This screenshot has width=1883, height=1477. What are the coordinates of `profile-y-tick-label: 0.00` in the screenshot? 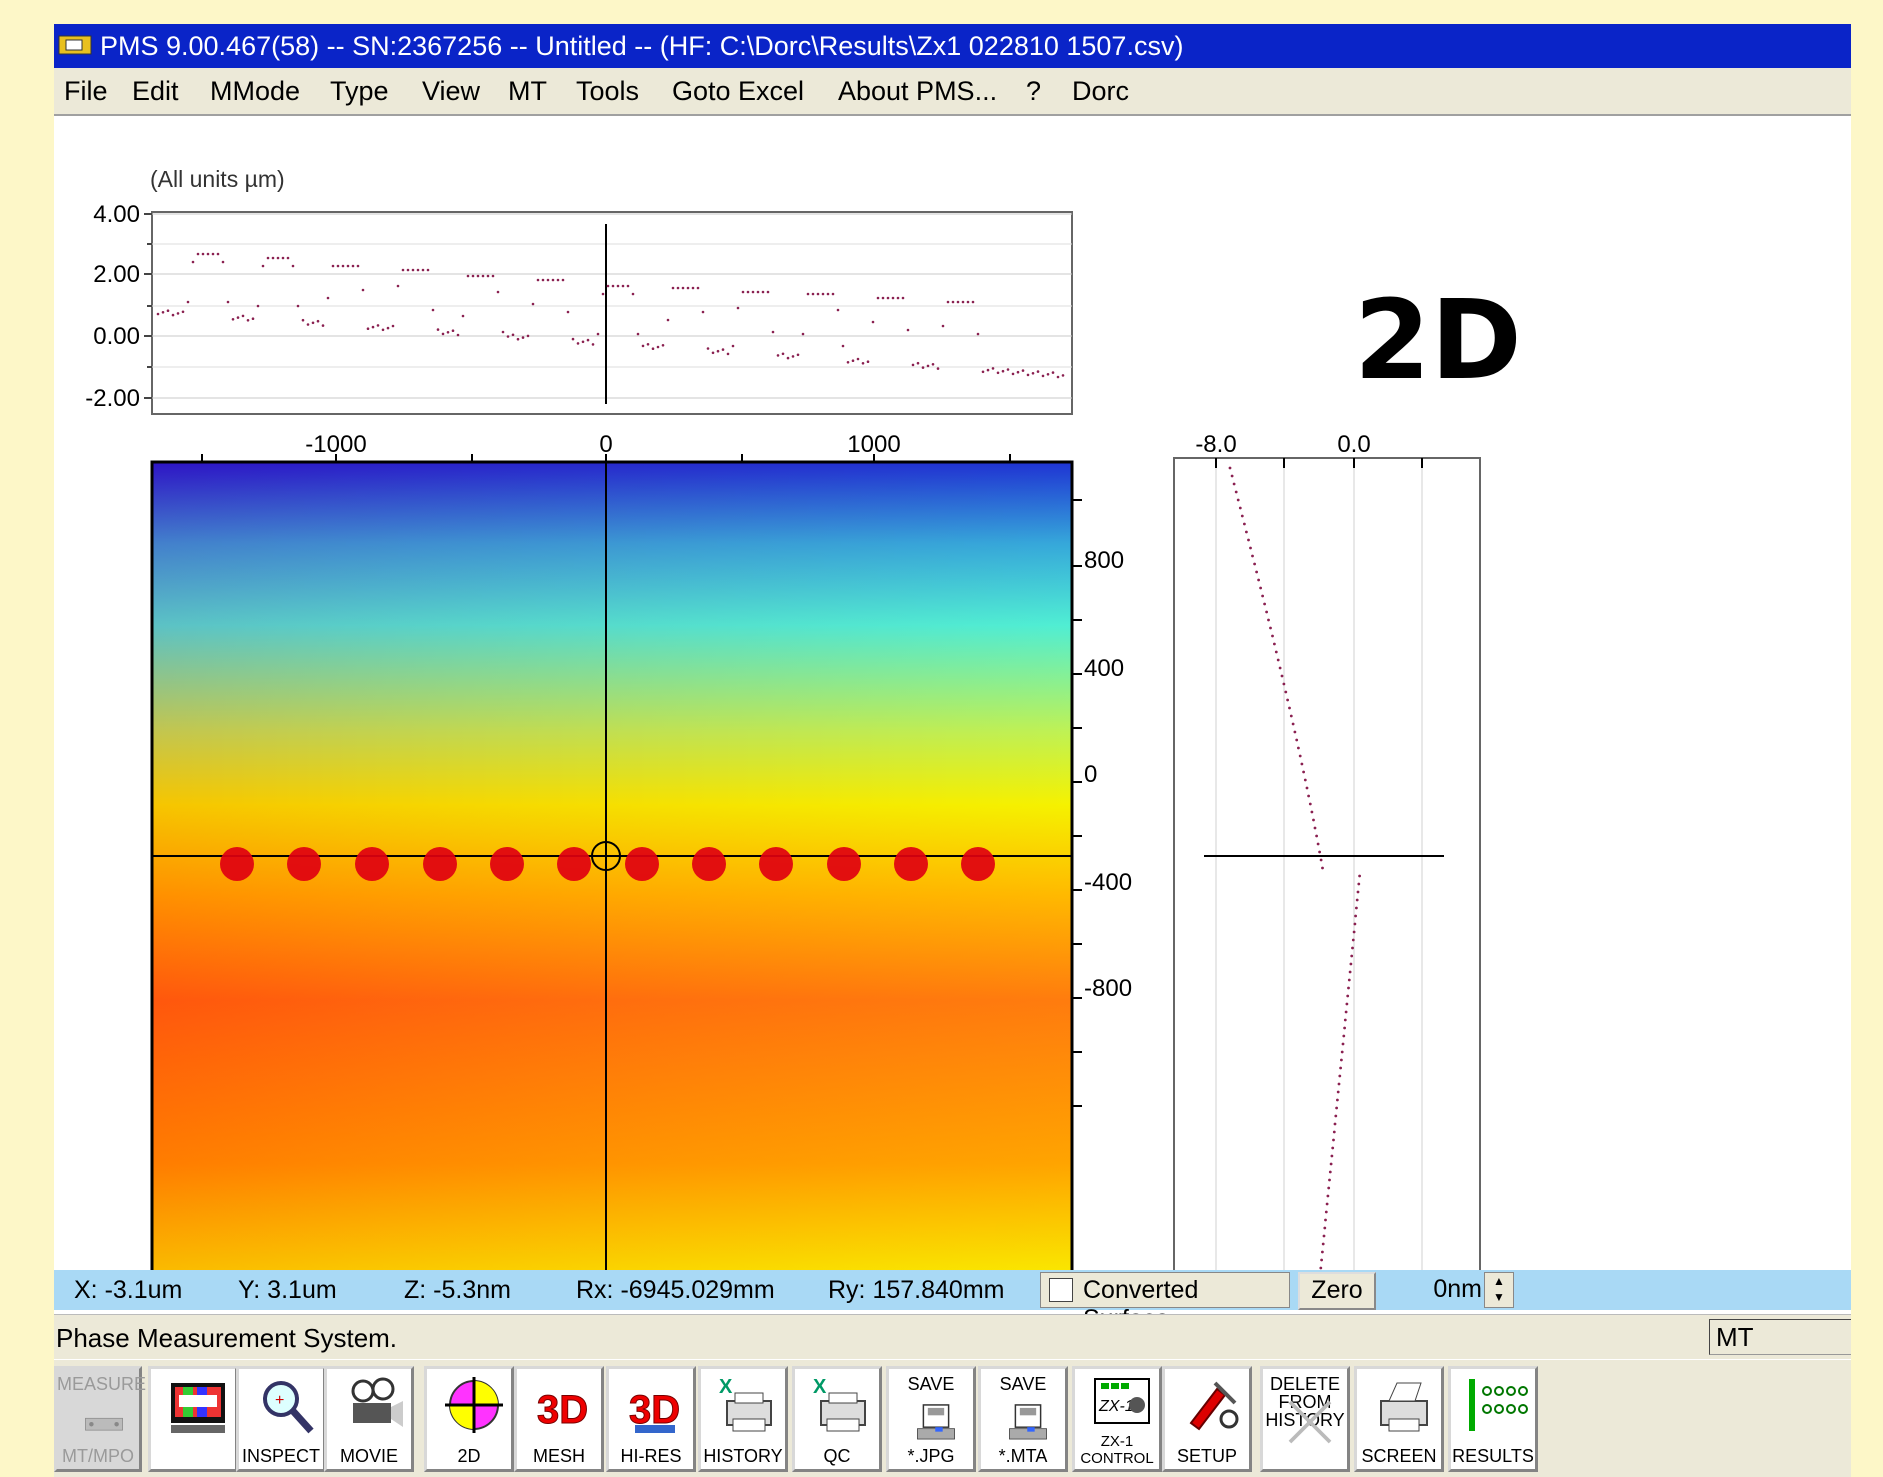 It's located at (116, 336).